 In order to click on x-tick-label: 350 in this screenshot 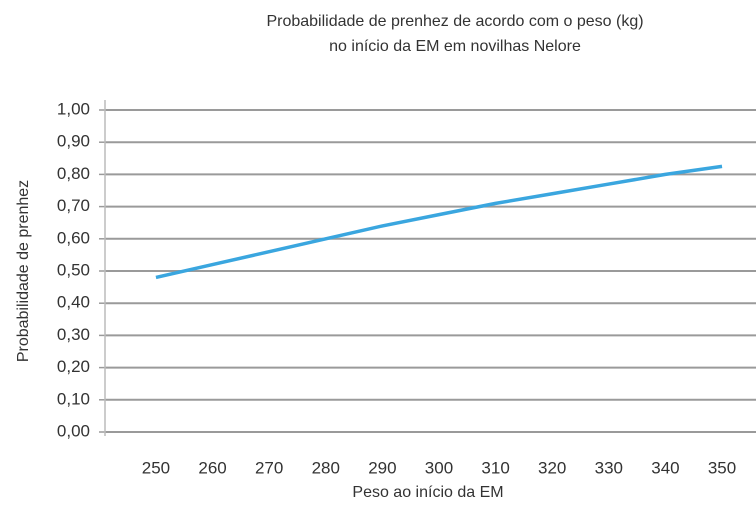, I will do `click(722, 467)`.